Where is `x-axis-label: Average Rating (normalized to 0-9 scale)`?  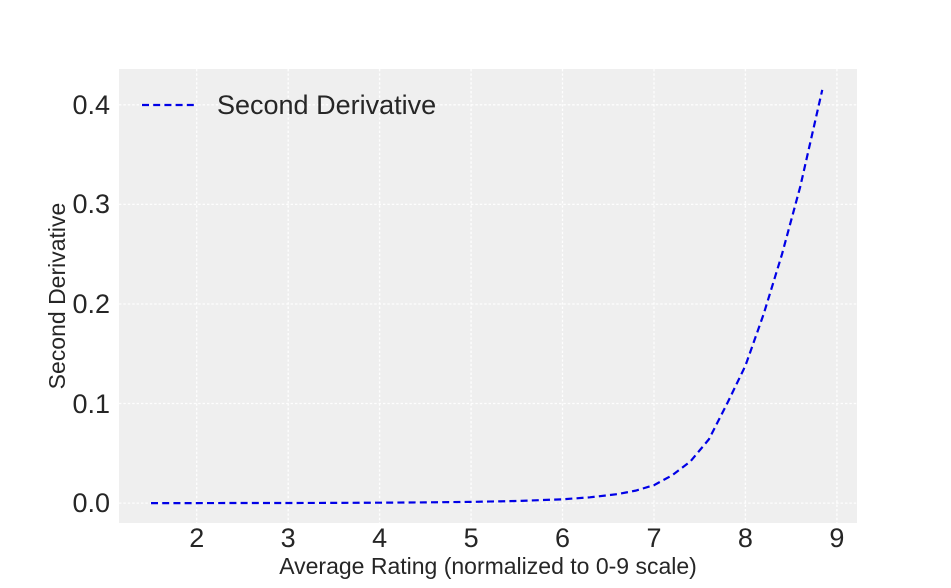 x-axis-label: Average Rating (normalized to 0-9 scale) is located at coordinates (488, 566).